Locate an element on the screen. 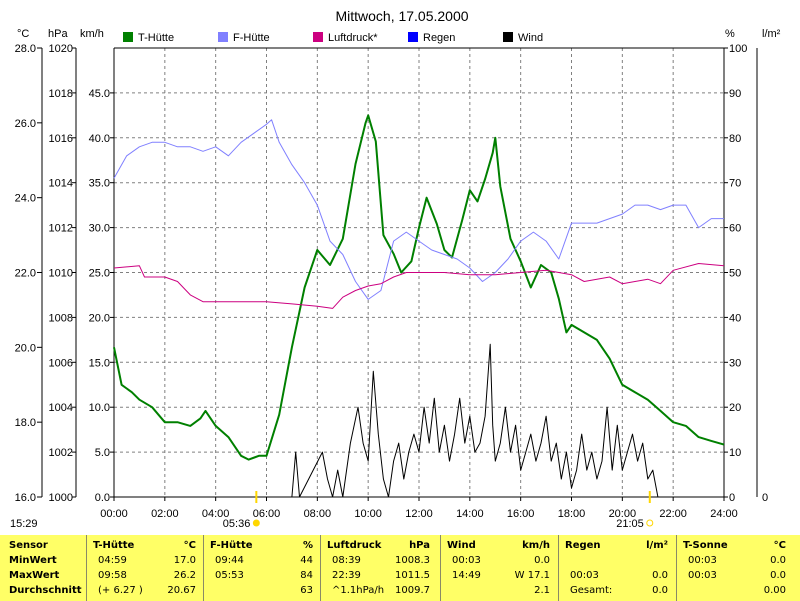 This screenshot has height=601, width=800. chart-title: Mittwoch, 17.05.2000 is located at coordinates (401, 16).